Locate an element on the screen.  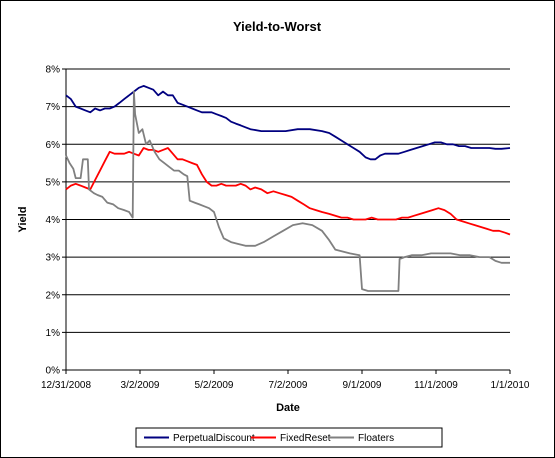
y-tick-label: 4% is located at coordinates (53, 220).